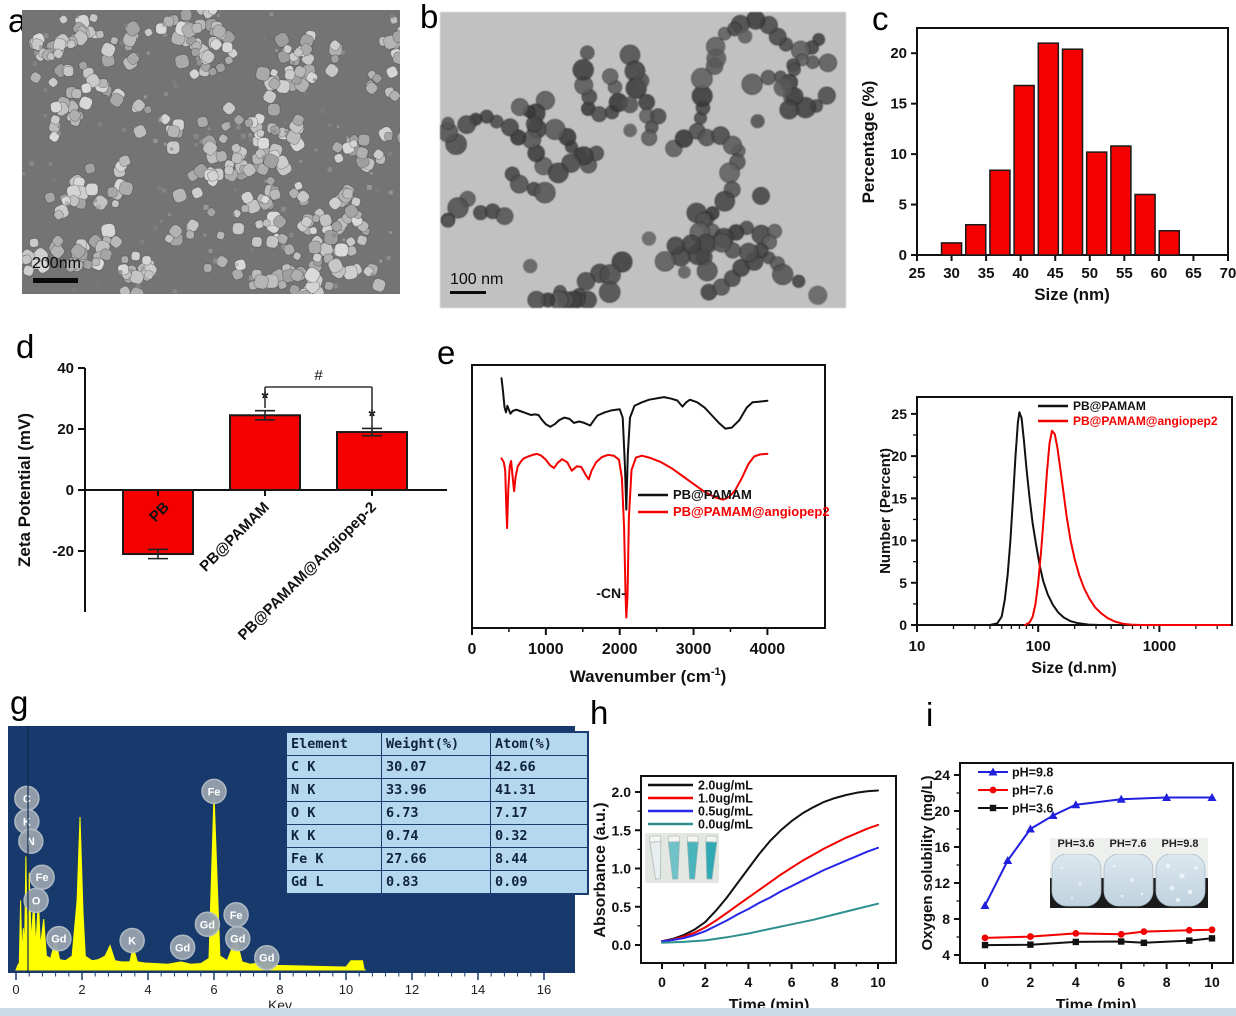 The width and height of the screenshot is (1236, 1016). I want to click on solubility-curve, so click(1098, 851).